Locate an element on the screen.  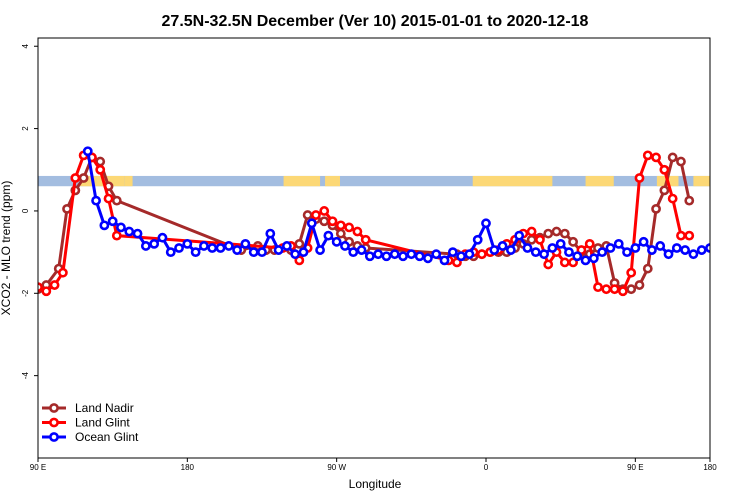
legend-item: Land Nadir is located at coordinates (88, 408).